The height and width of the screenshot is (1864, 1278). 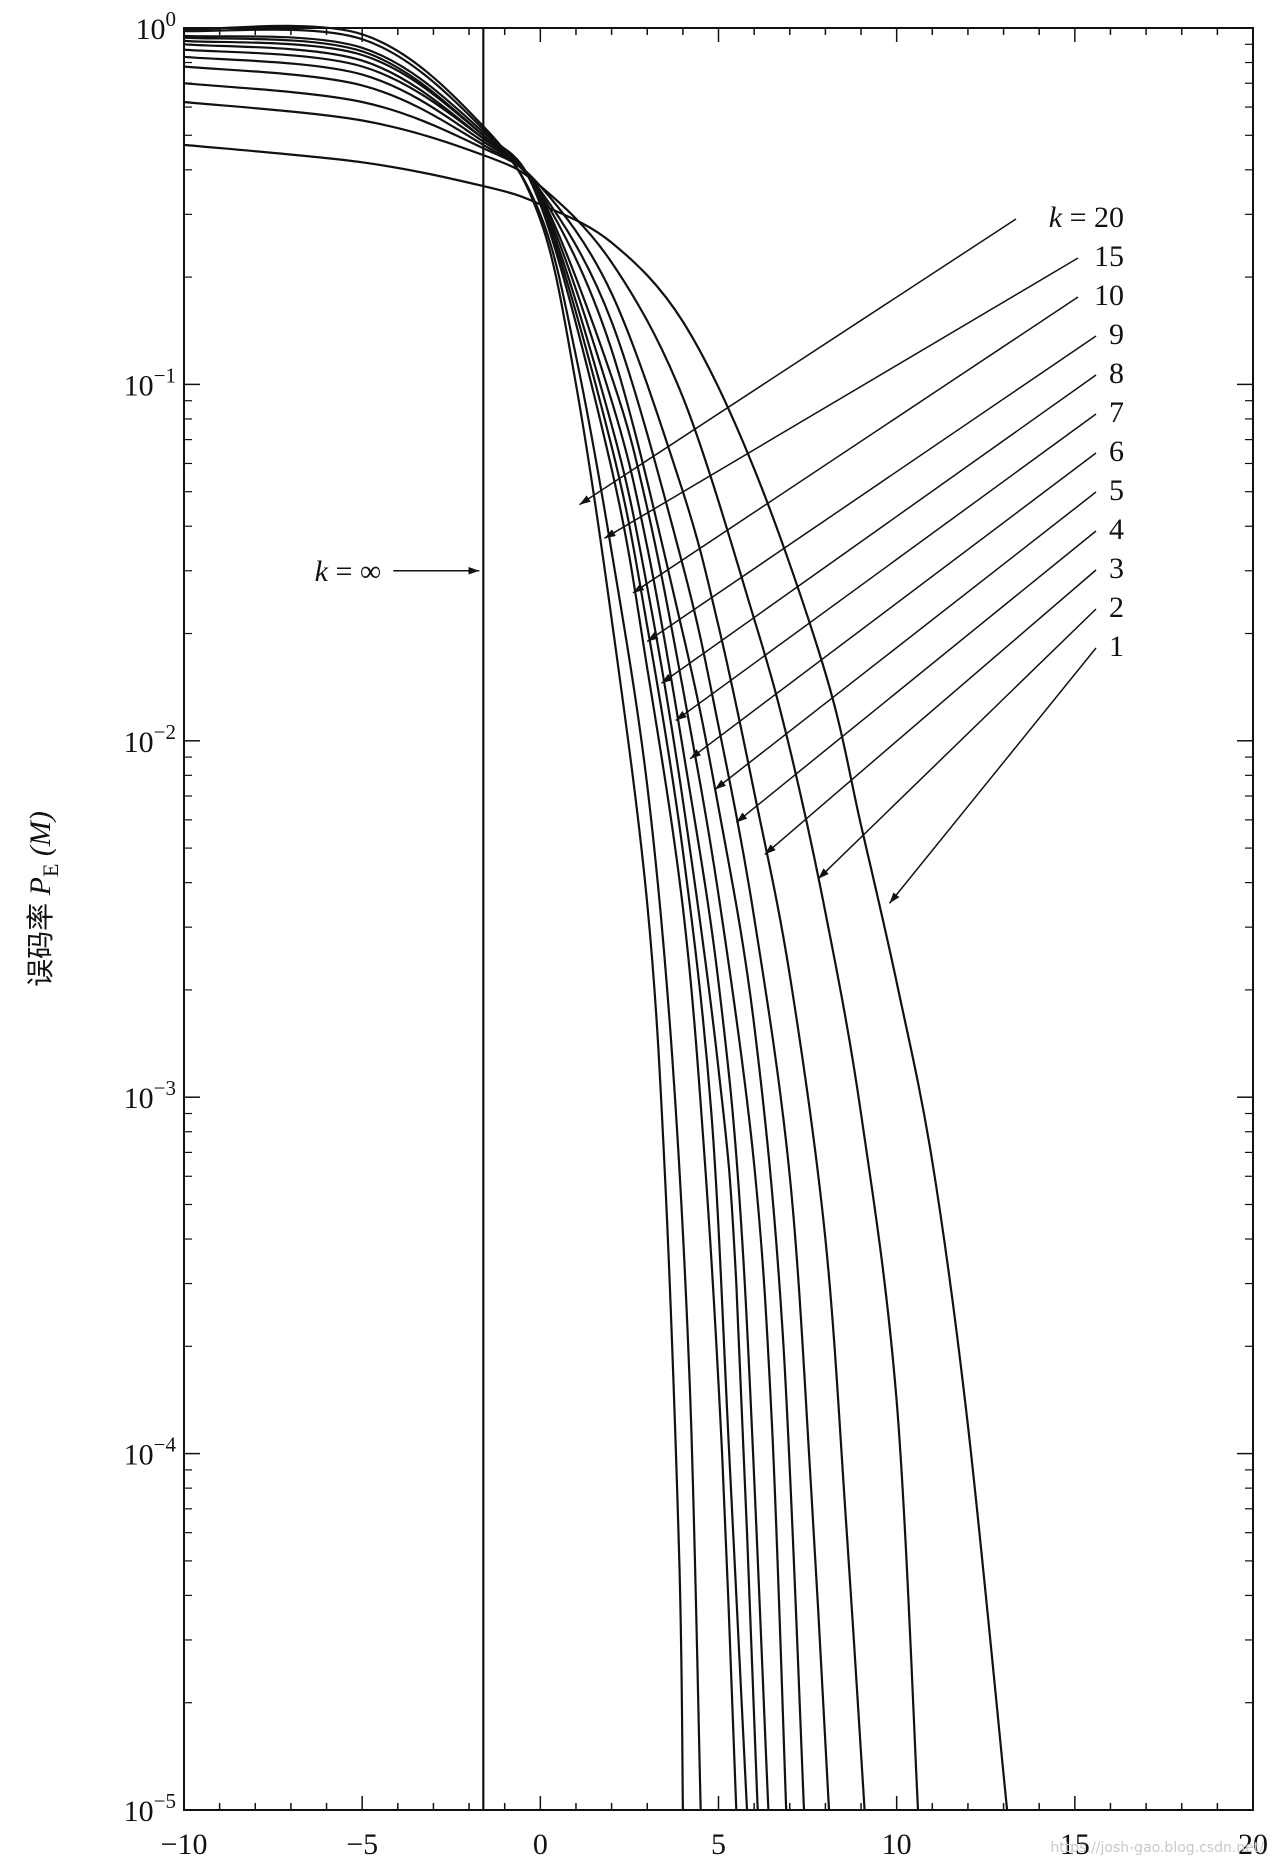 I want to click on curve-label: 10, so click(x=1109, y=295).